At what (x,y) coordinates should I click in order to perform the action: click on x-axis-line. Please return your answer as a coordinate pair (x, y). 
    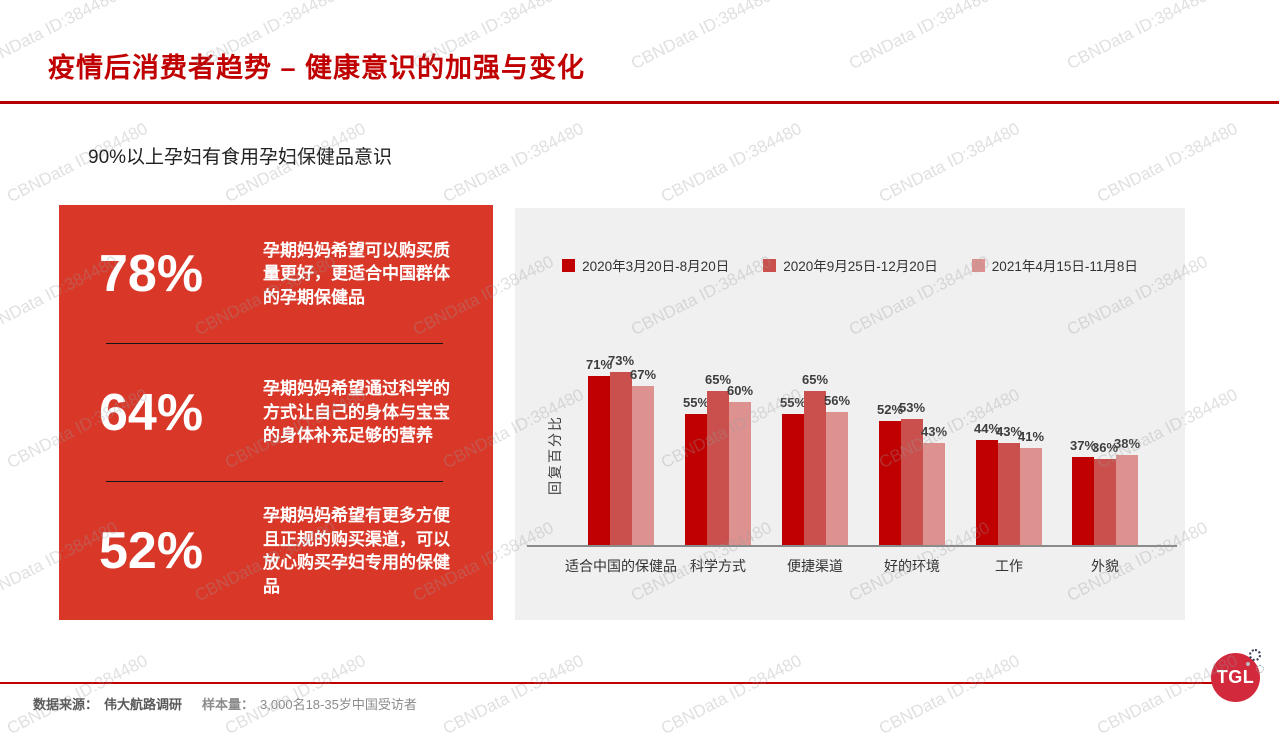
    Looking at the image, I should click on (852, 546).